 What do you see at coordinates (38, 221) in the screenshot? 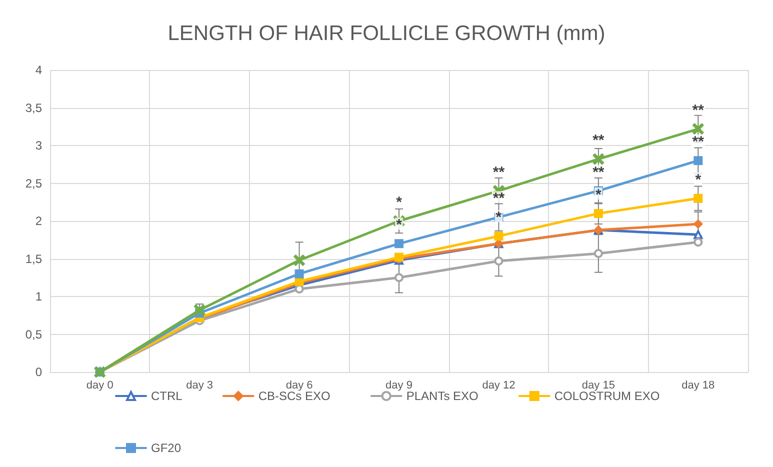
I see `y-tick-label: 2` at bounding box center [38, 221].